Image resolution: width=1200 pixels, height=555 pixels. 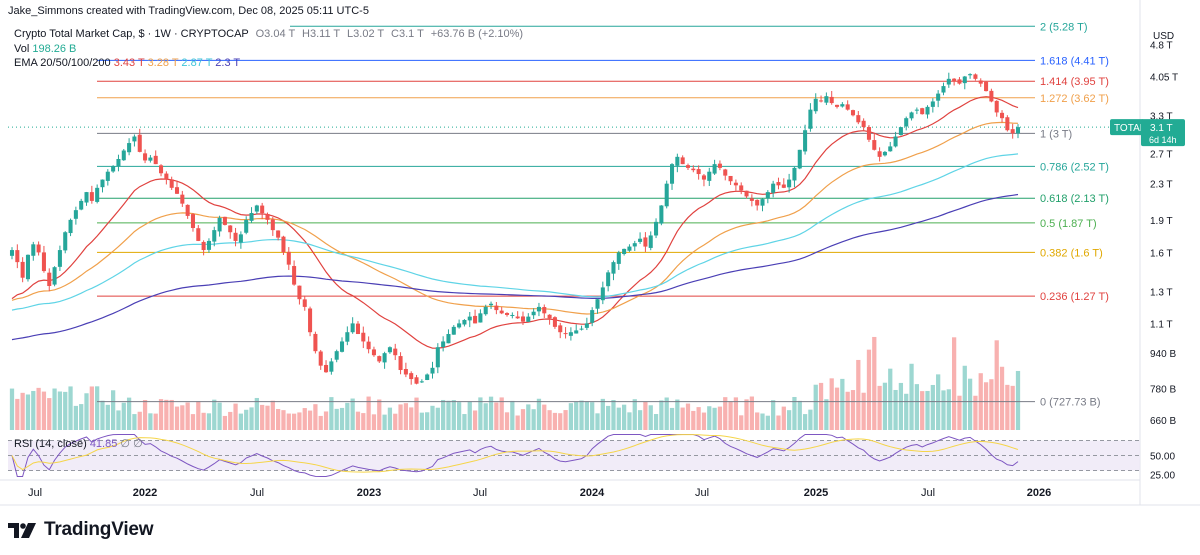 I want to click on tradingview-logo-text: TradingView, so click(x=99, y=529).